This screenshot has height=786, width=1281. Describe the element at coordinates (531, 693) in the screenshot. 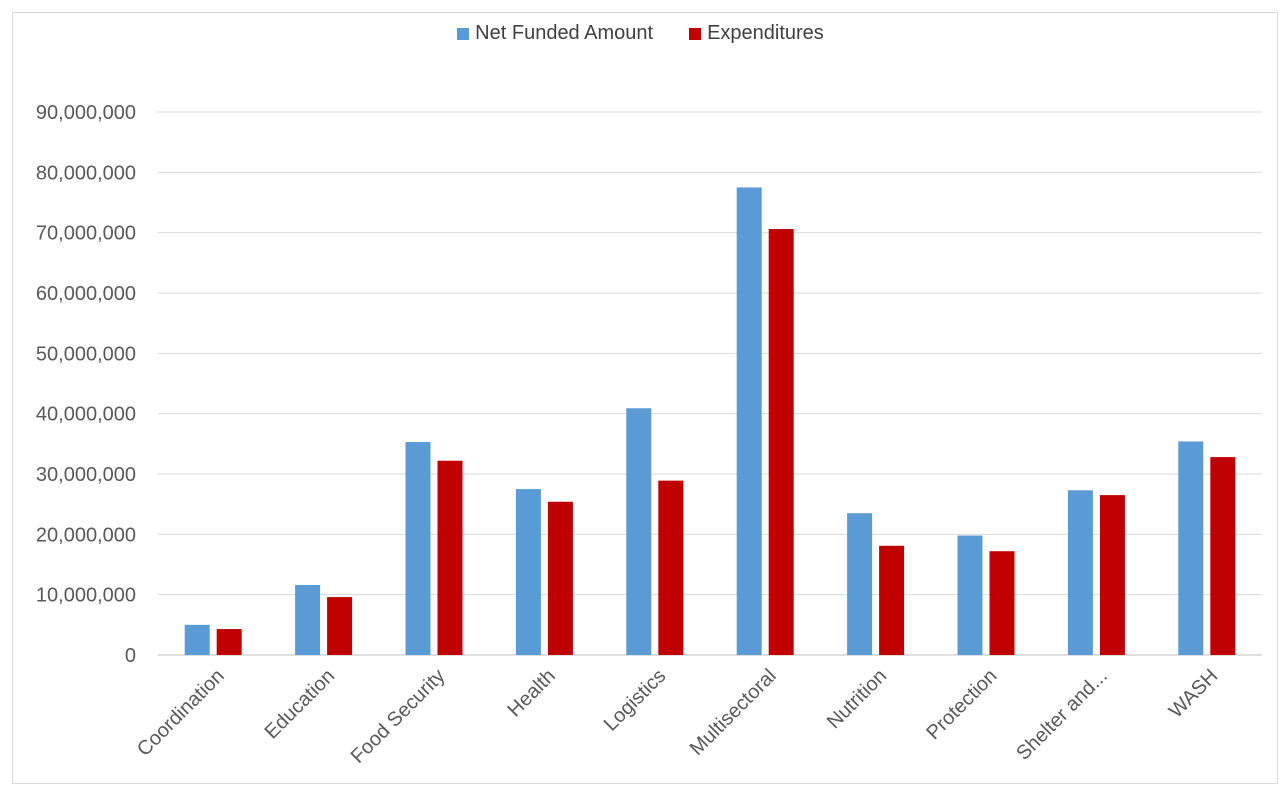

I see `x-tick-label: Health` at that location.